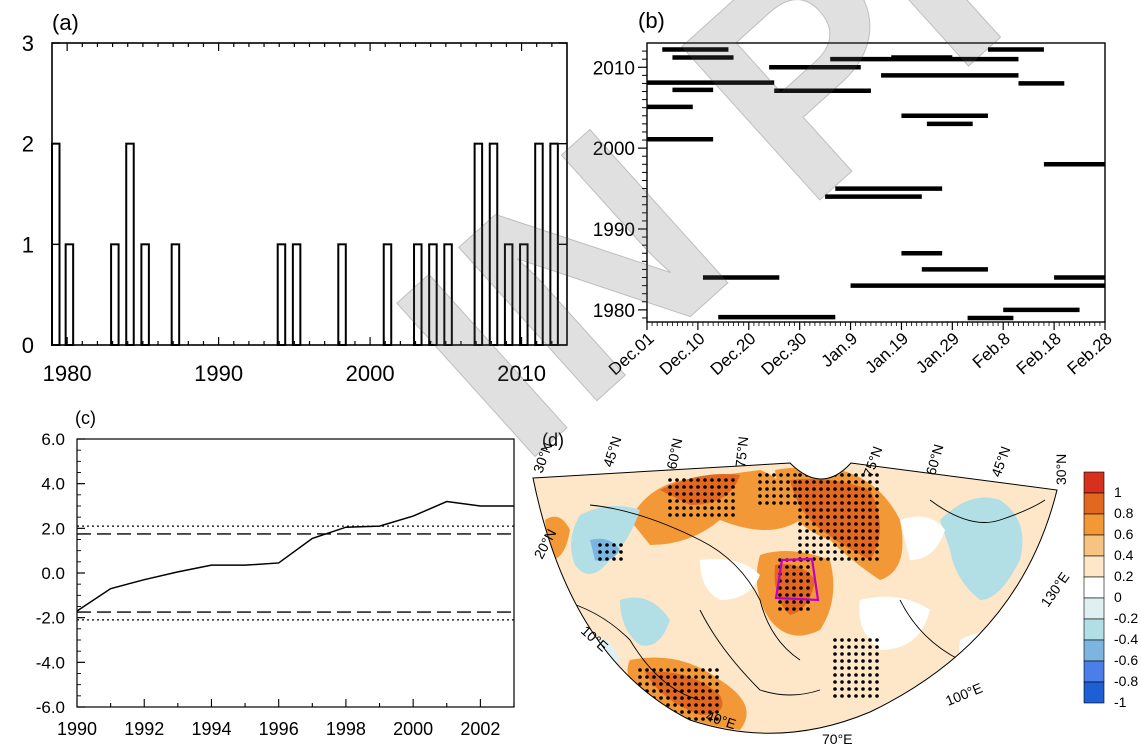 This screenshot has width=1141, height=749. I want to click on panel-b-label: (b), so click(651, 20).